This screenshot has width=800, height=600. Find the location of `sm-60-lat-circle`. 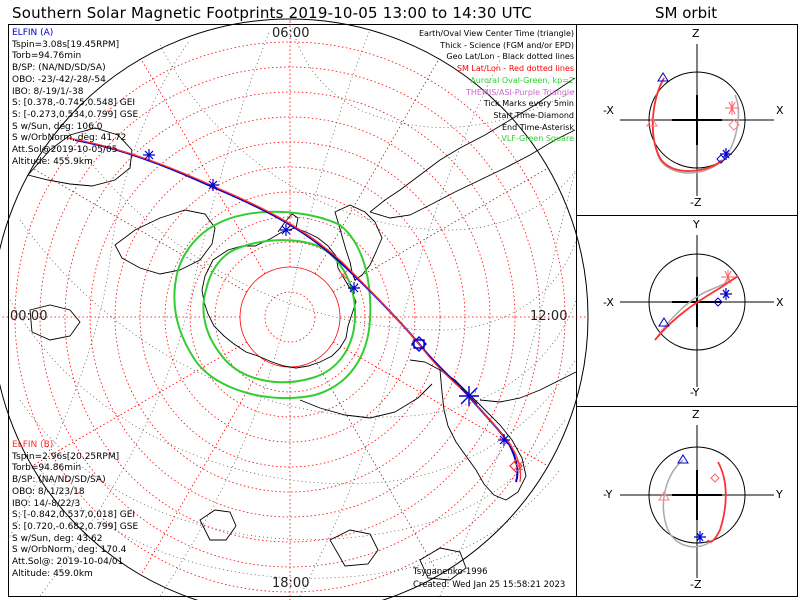

sm-60-lat-circle is located at coordinates (290, 317).